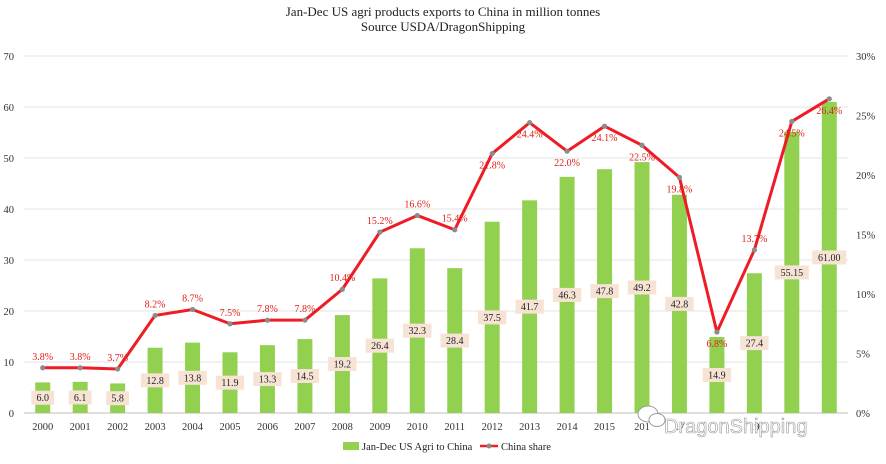  Describe the element at coordinates (651, 416) in the screenshot. I see `wechat-icon` at that location.